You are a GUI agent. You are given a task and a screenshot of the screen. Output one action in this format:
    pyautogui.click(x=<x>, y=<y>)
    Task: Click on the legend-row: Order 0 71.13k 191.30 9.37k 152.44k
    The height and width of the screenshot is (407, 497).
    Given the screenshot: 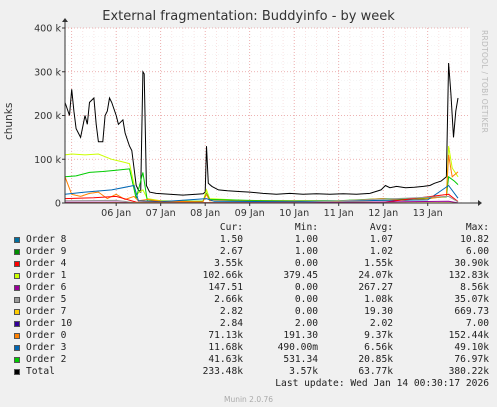 What is the action you would take?
    pyautogui.click(x=248, y=336)
    